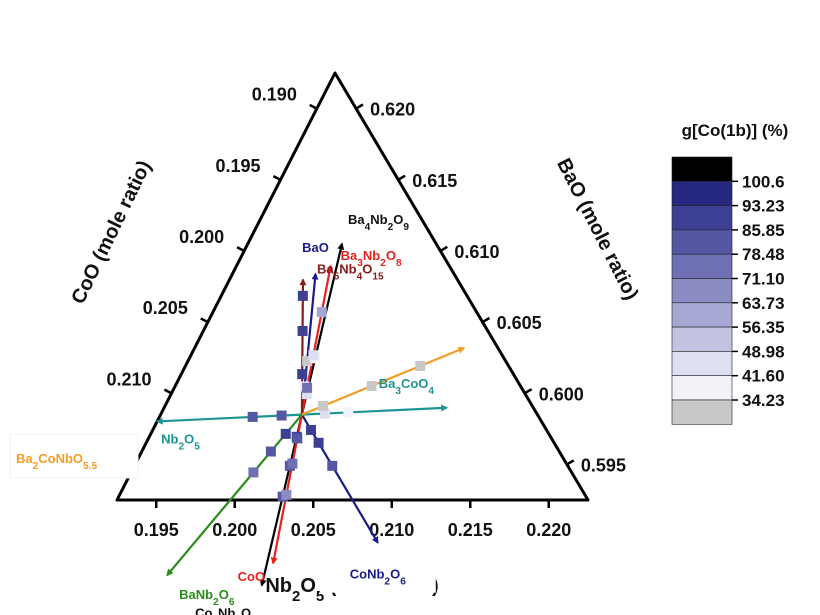 This screenshot has width=820, height=615. I want to click on nb2o5-tick-label-0: 0.195, so click(156, 530).